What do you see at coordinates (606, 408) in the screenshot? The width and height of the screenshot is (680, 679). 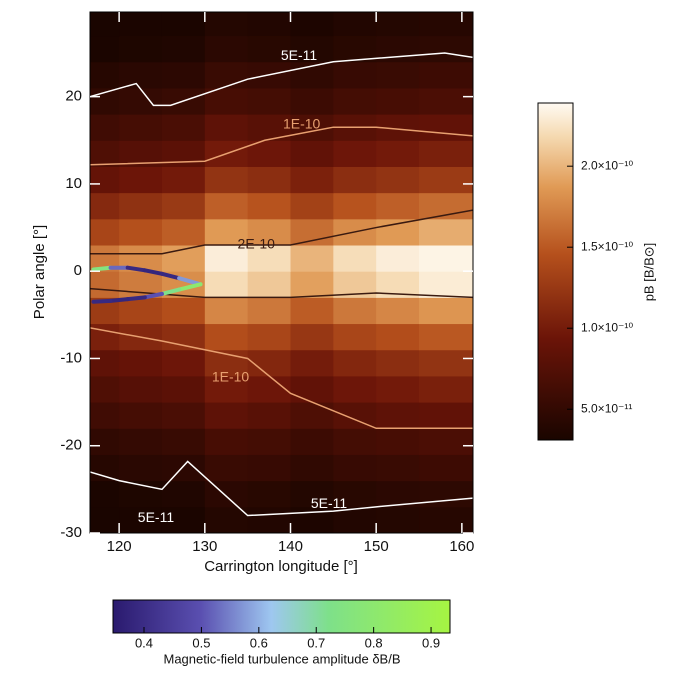 I see `colorbar-tick-label: 5.0×10⁻¹¹` at bounding box center [606, 408].